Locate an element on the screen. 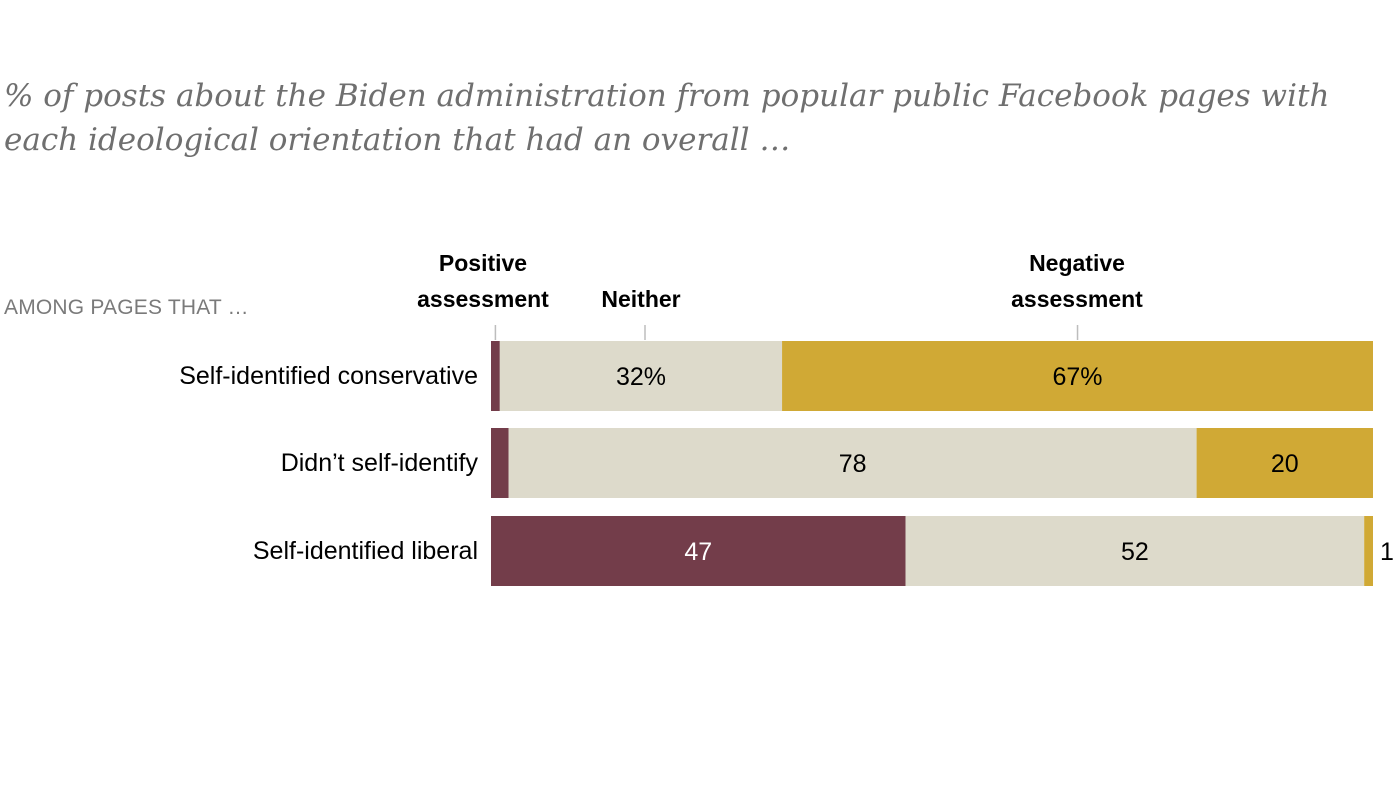 The height and width of the screenshot is (790, 1400). legend-label-2-line-1: assessment is located at coordinates (1077, 299).